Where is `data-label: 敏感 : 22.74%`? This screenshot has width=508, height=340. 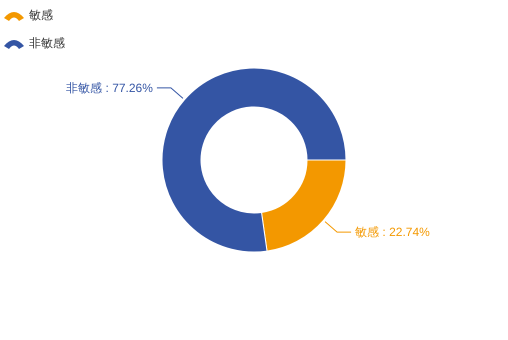
data-label: 敏感 : 22.74% is located at coordinates (392, 232).